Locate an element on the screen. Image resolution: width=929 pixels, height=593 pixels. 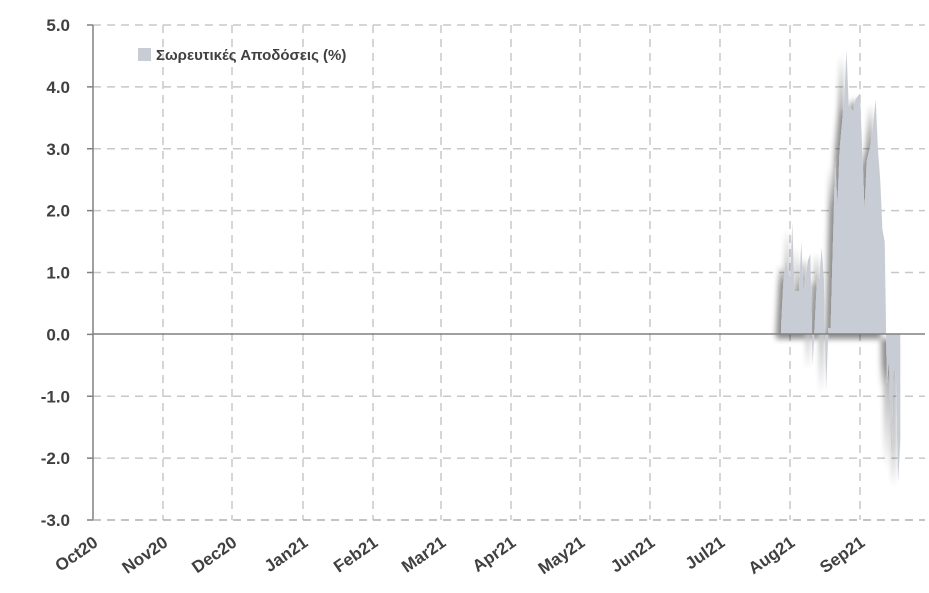
y-tick-labels: 5.0 4.0 3.0 2.0 1.0 0.0 -1.0 -2.0 -3.0 is located at coordinates (55, 273).